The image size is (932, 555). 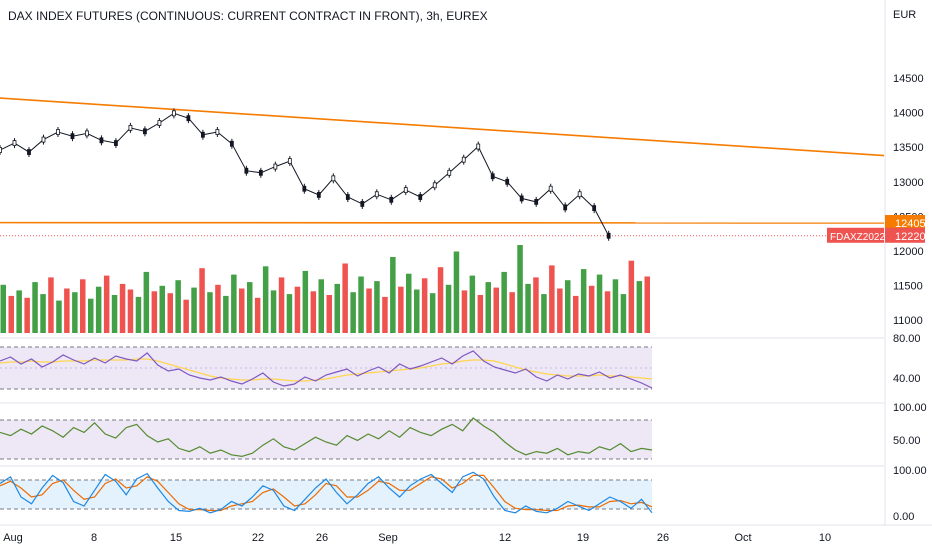 I want to click on rsi-tick-label: 40.00, so click(x=907, y=379).